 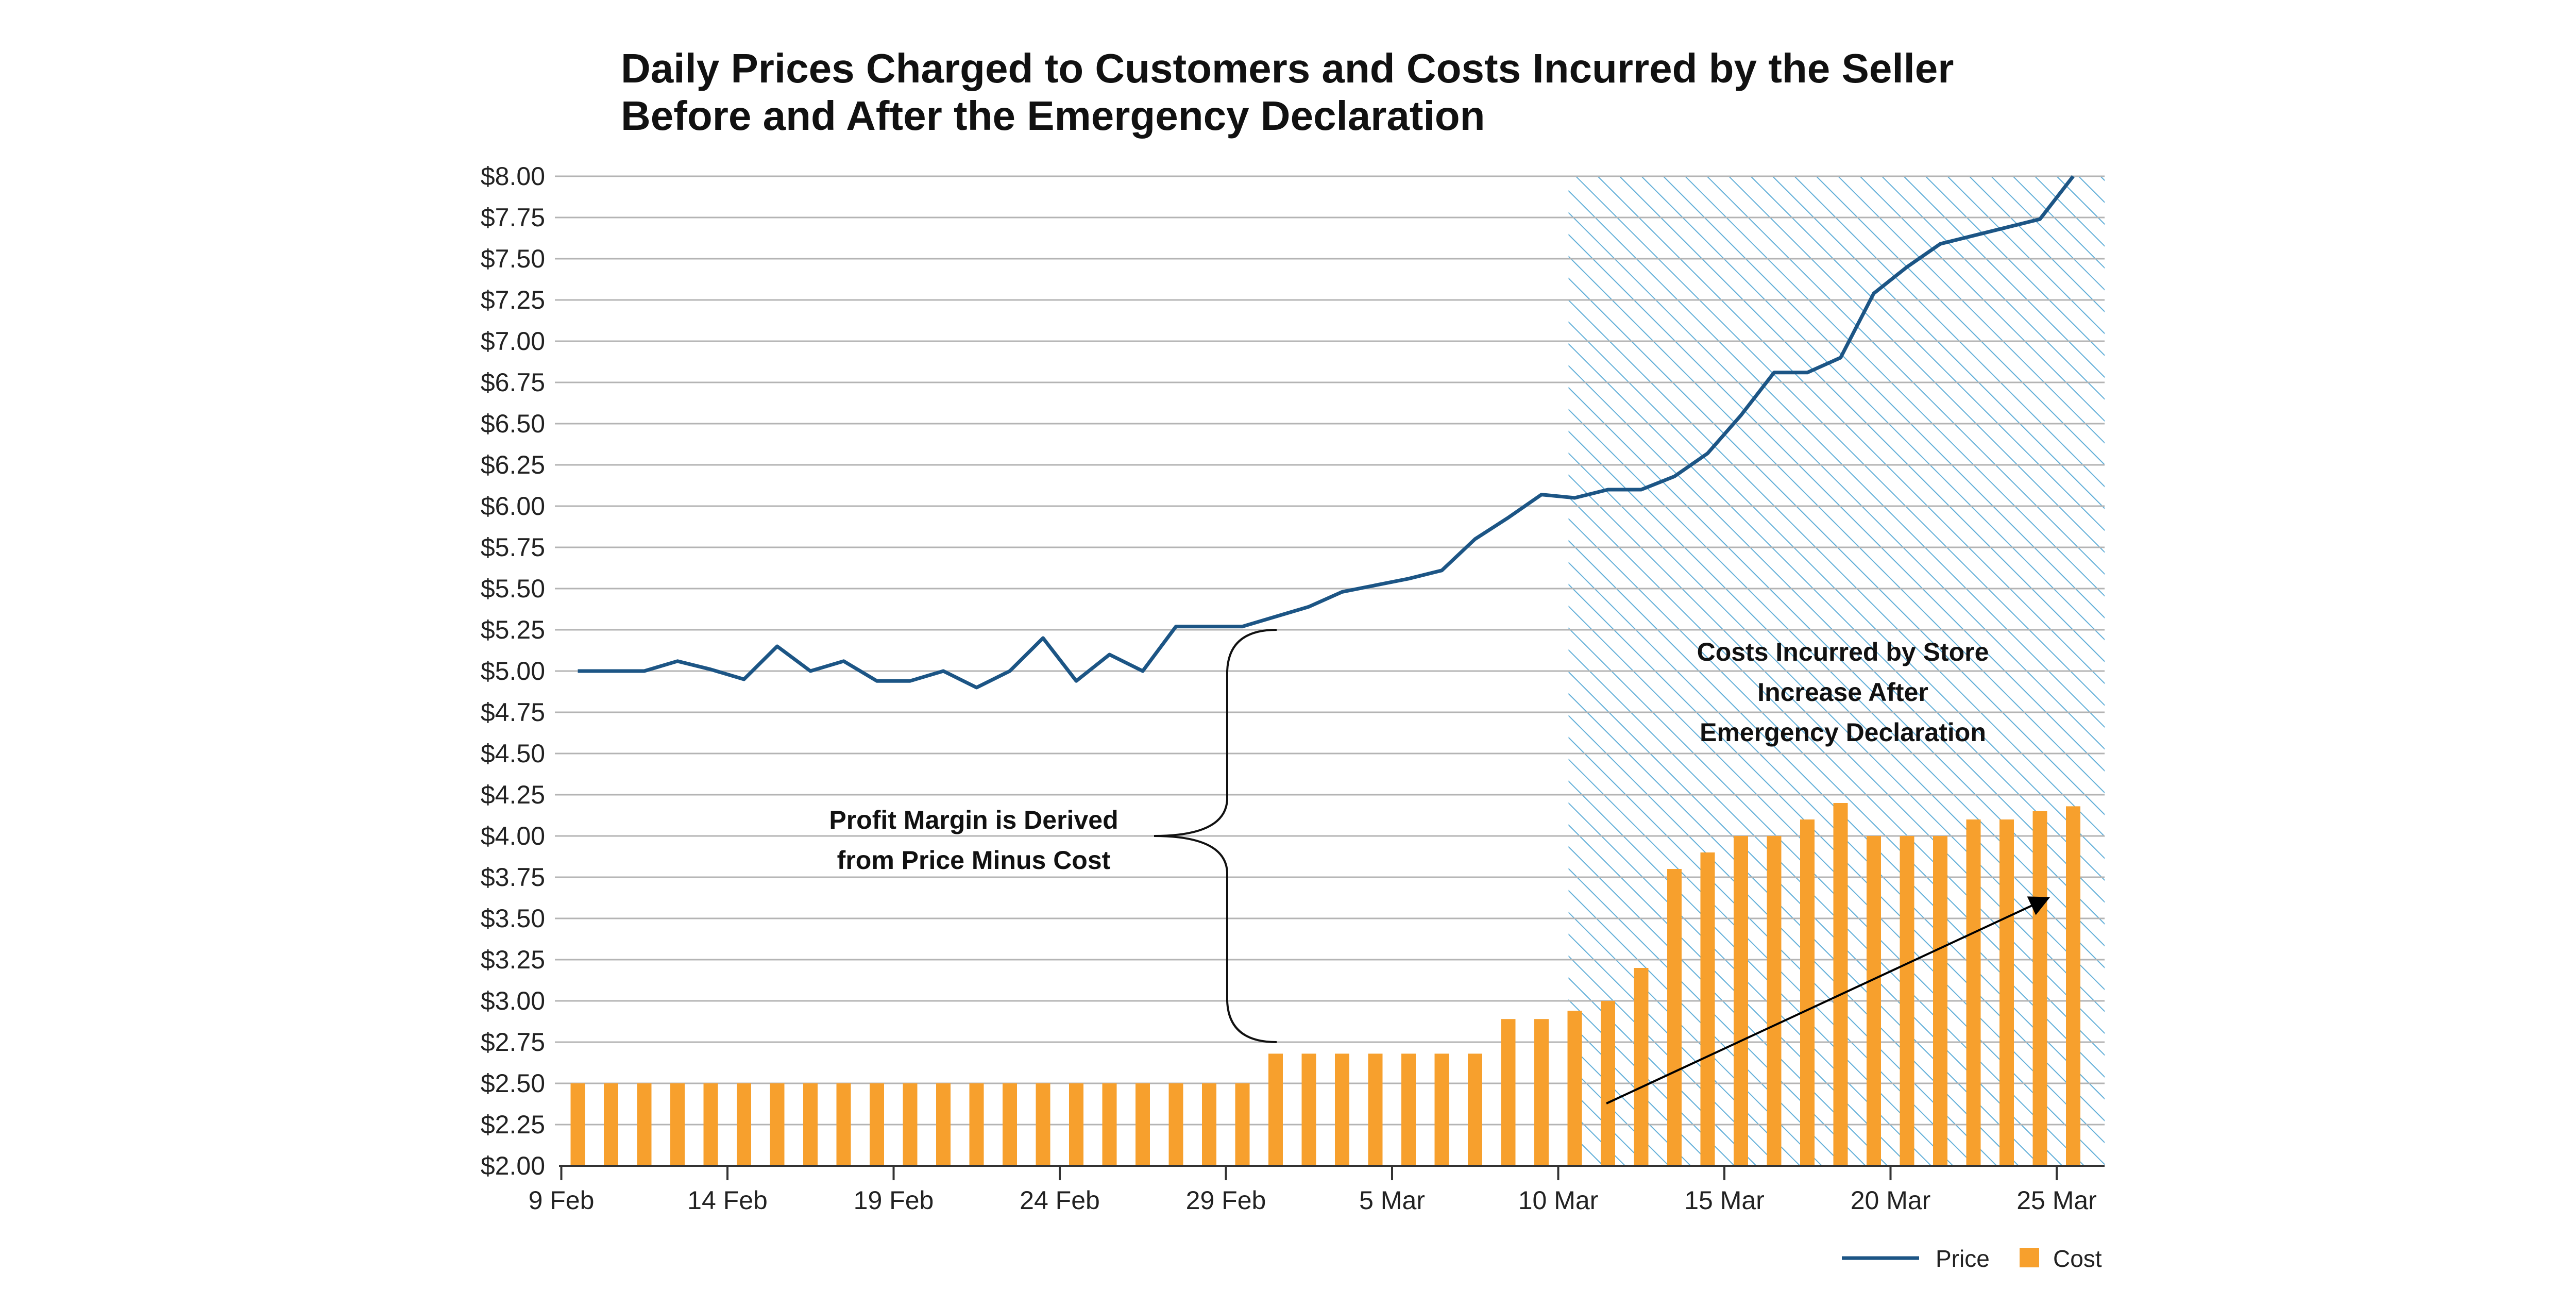 What do you see at coordinates (513, 382) in the screenshot?
I see `y-tick-label: $6.75` at bounding box center [513, 382].